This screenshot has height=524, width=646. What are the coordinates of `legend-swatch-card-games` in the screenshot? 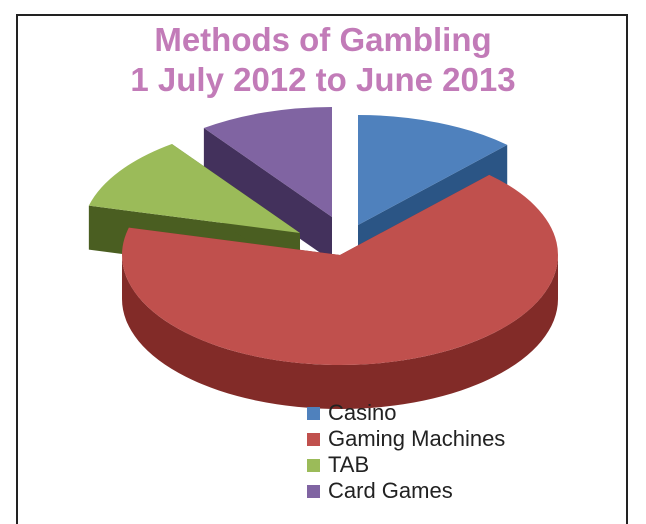 It's located at (313, 491).